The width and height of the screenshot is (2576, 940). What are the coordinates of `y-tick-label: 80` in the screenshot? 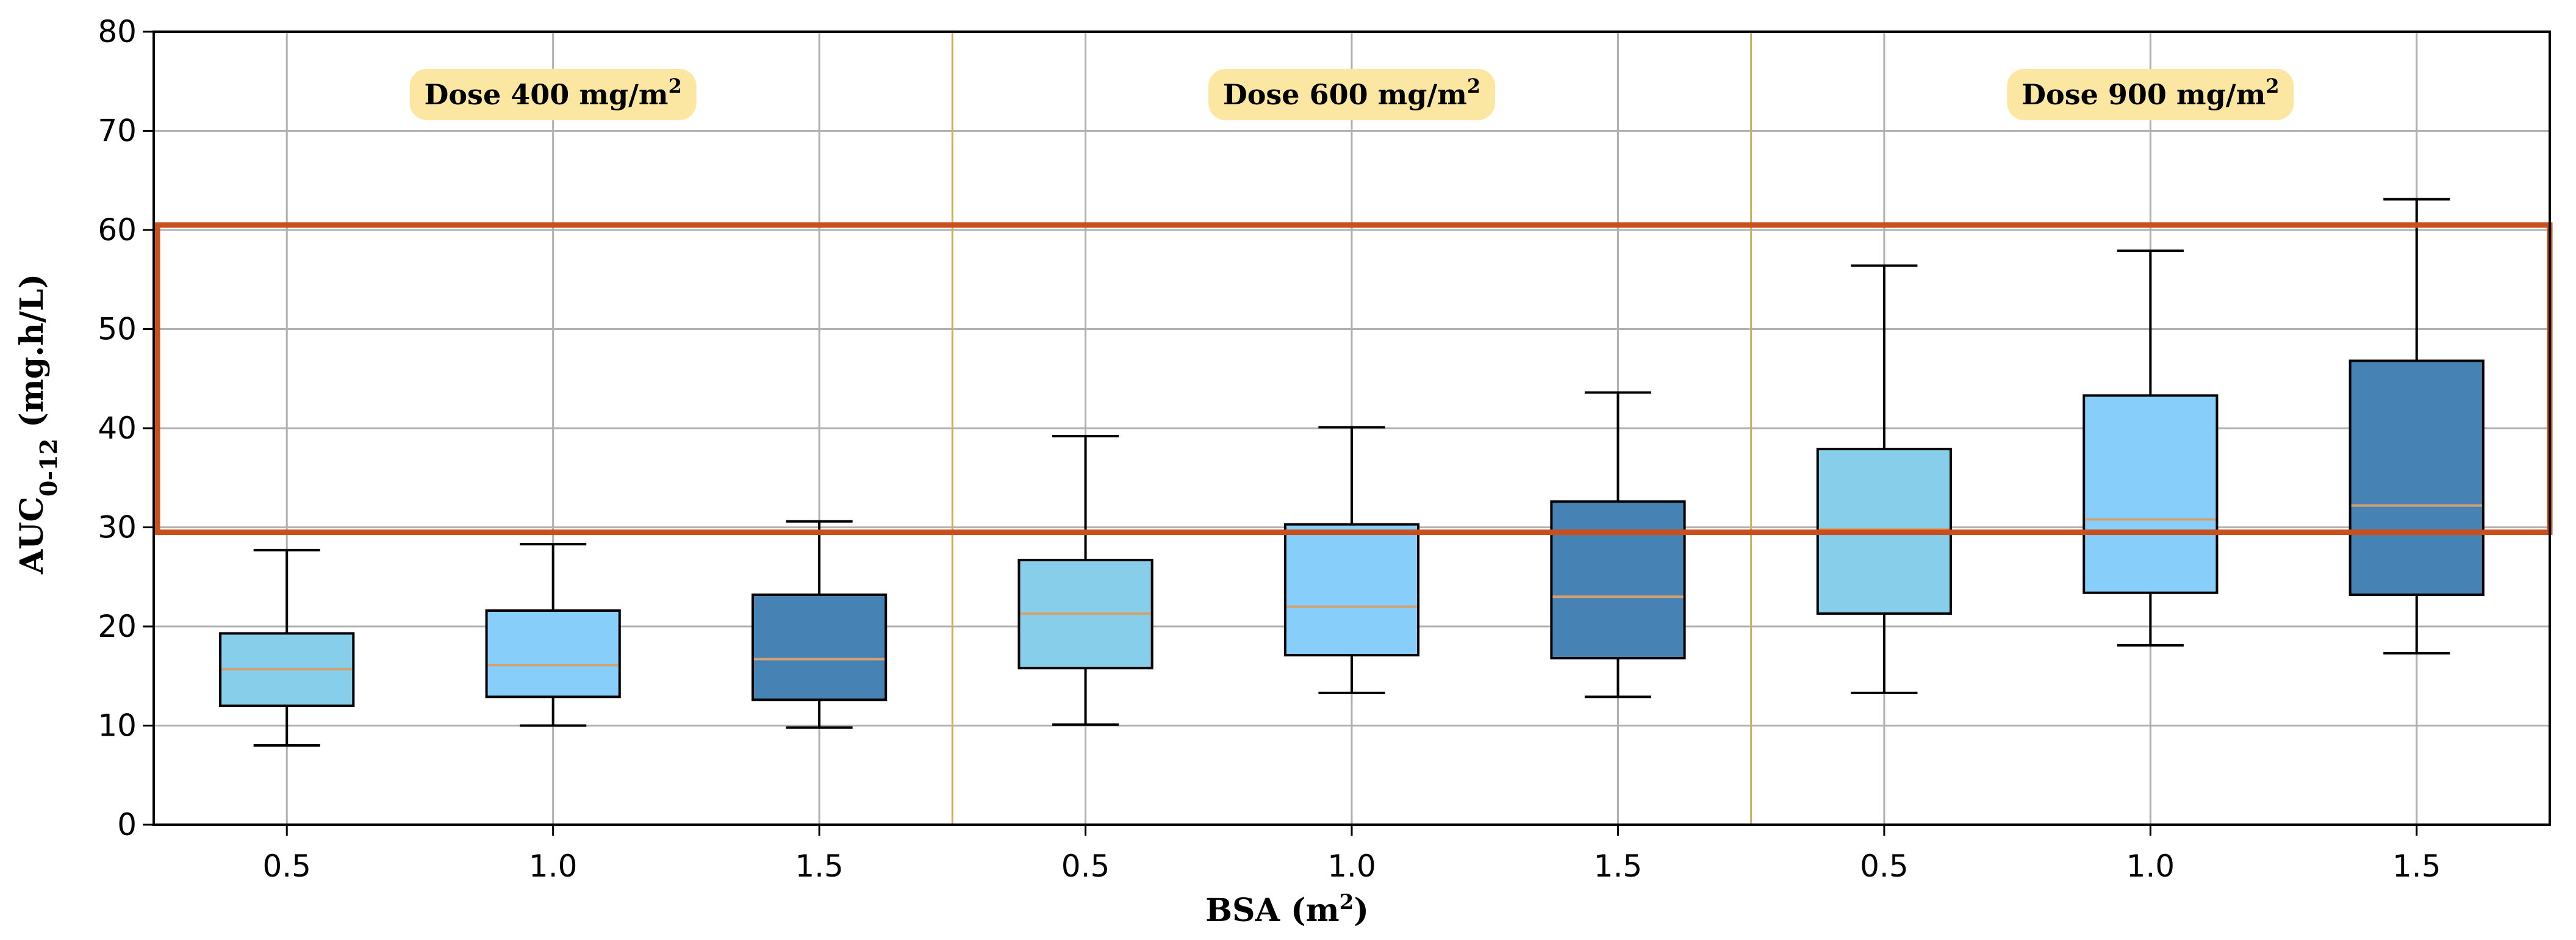 It's located at (118, 31).